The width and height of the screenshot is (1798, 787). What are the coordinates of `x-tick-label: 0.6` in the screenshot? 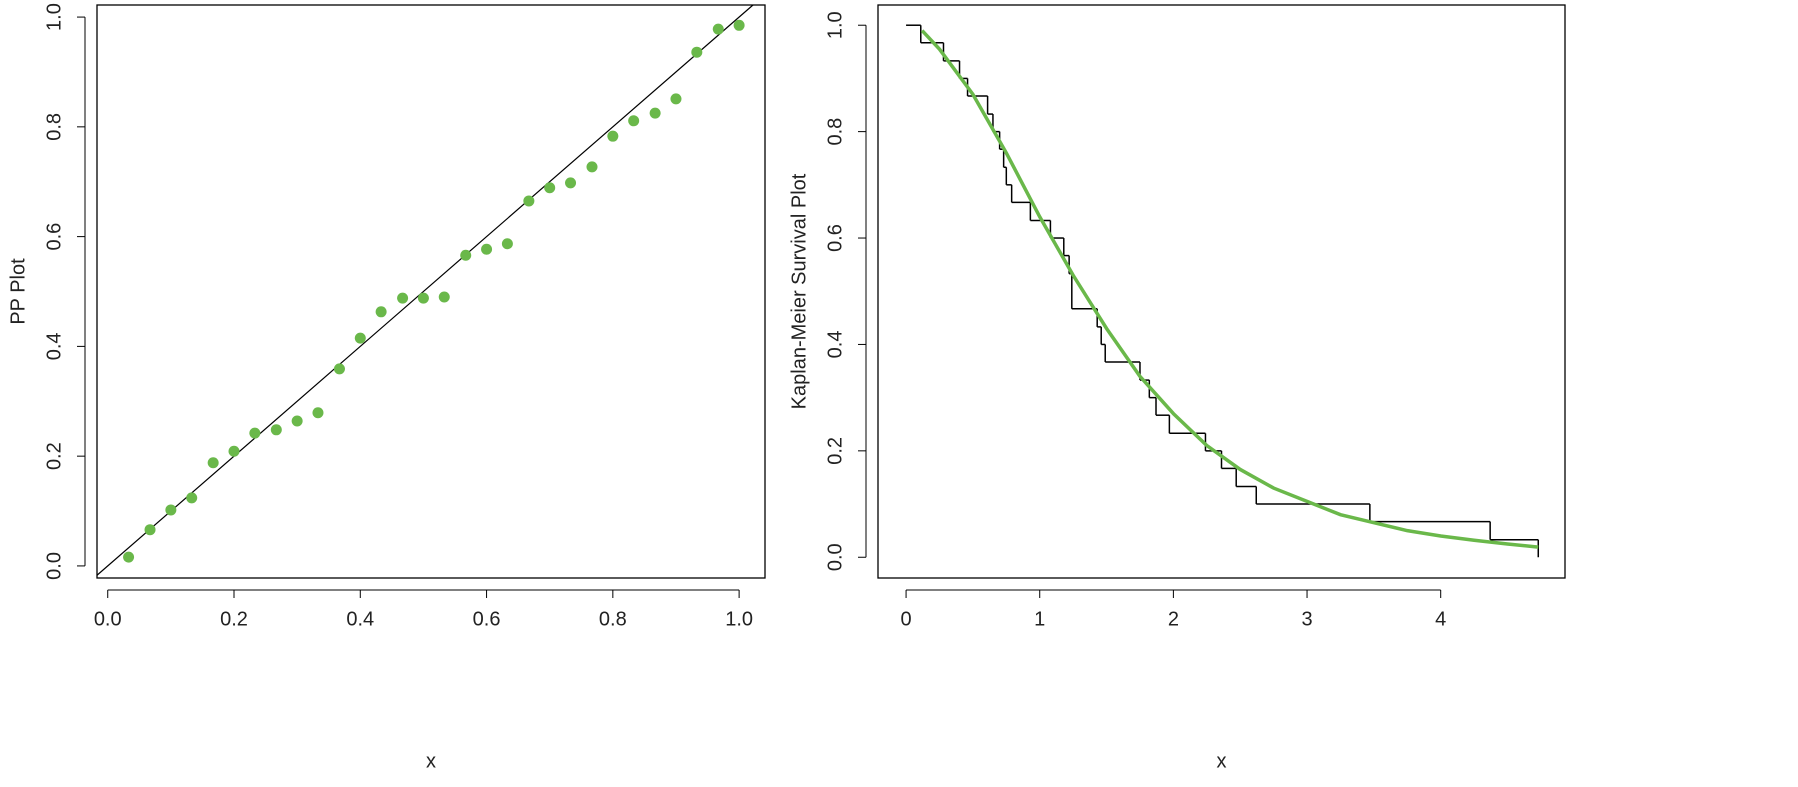 It's located at (487, 619).